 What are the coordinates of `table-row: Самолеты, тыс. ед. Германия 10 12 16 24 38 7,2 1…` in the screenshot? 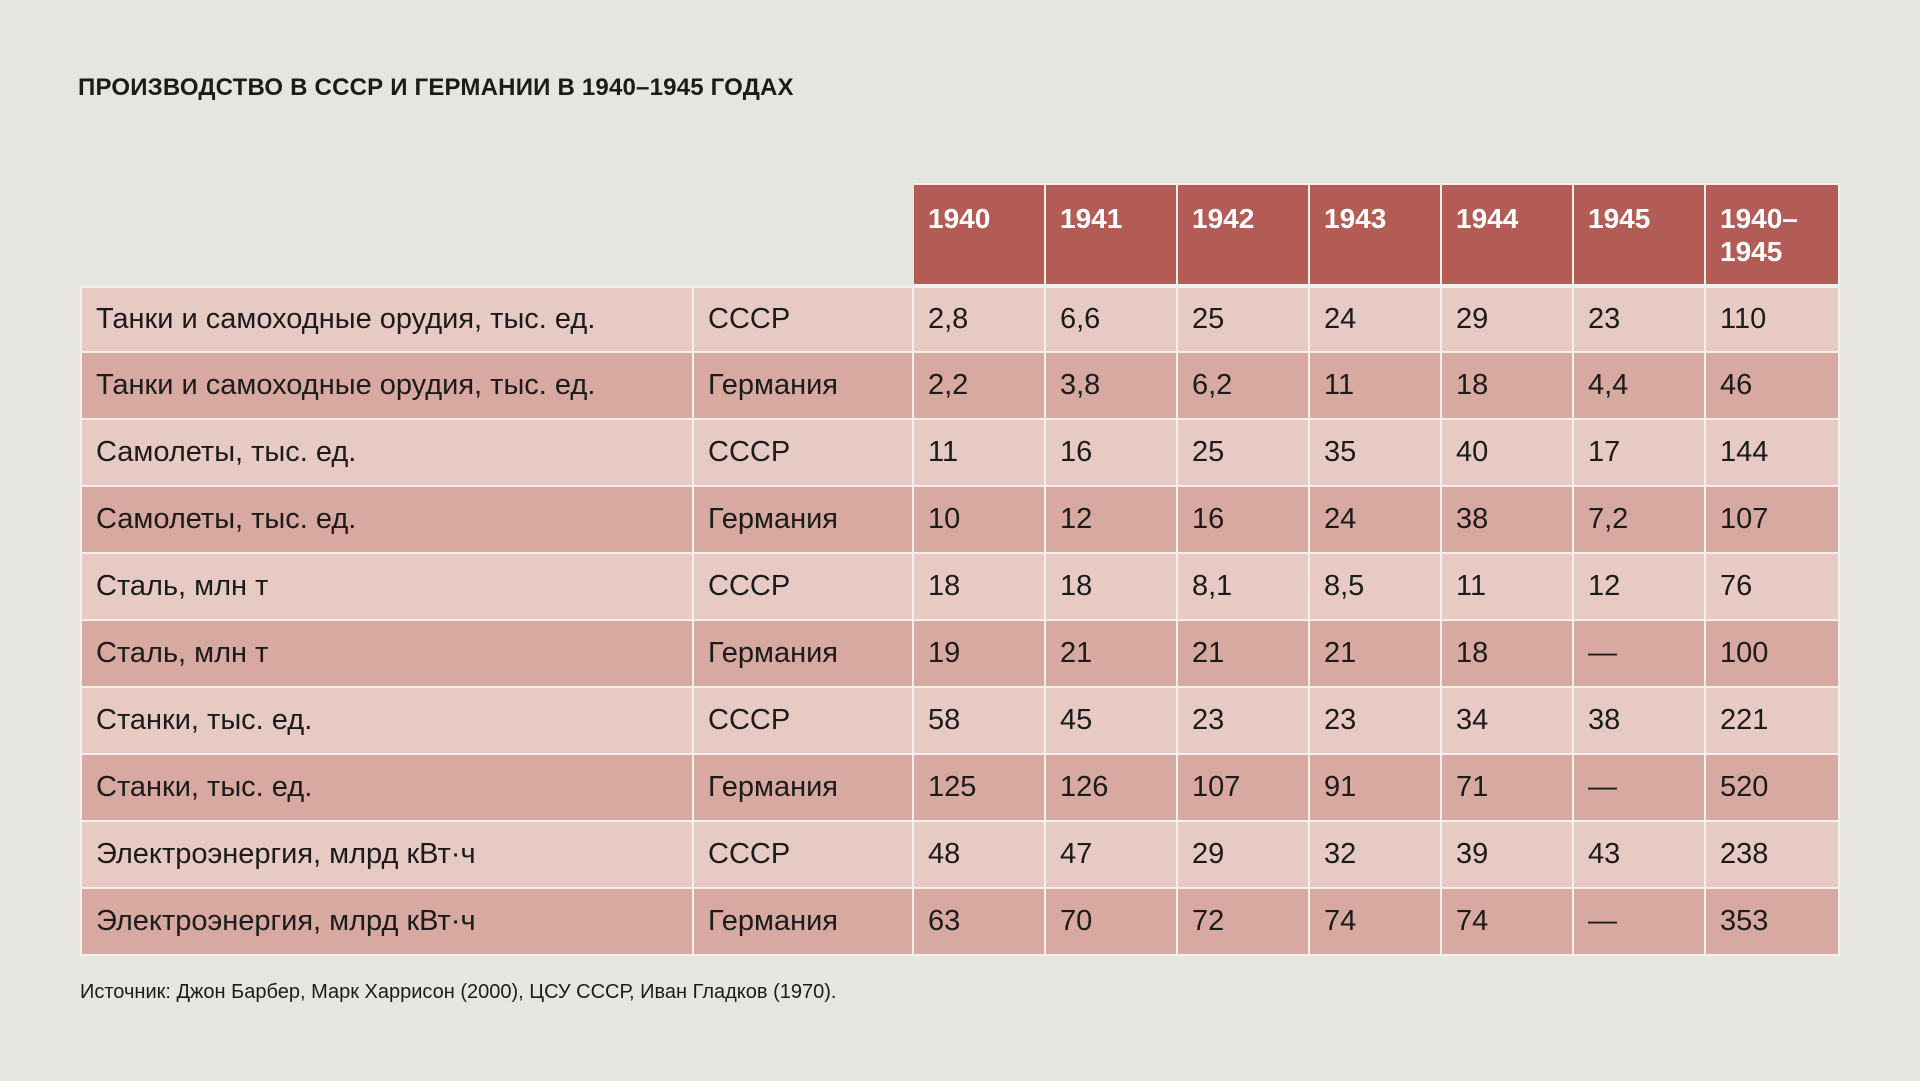 It's located at (960, 520).